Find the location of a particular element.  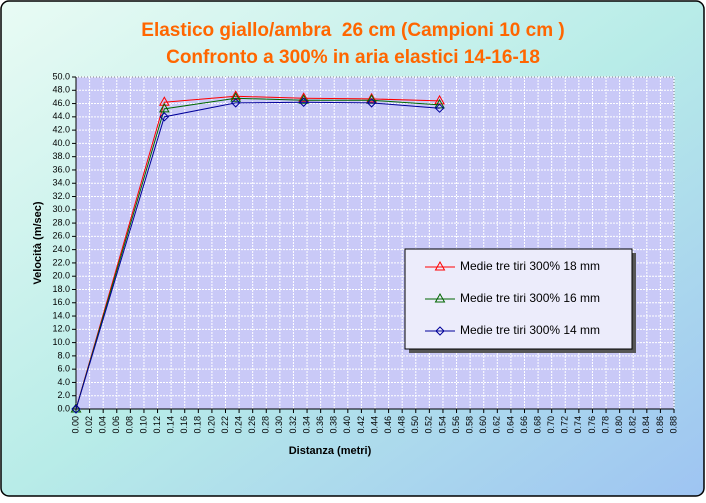

x-tick-label: 0.16 is located at coordinates (184, 425).